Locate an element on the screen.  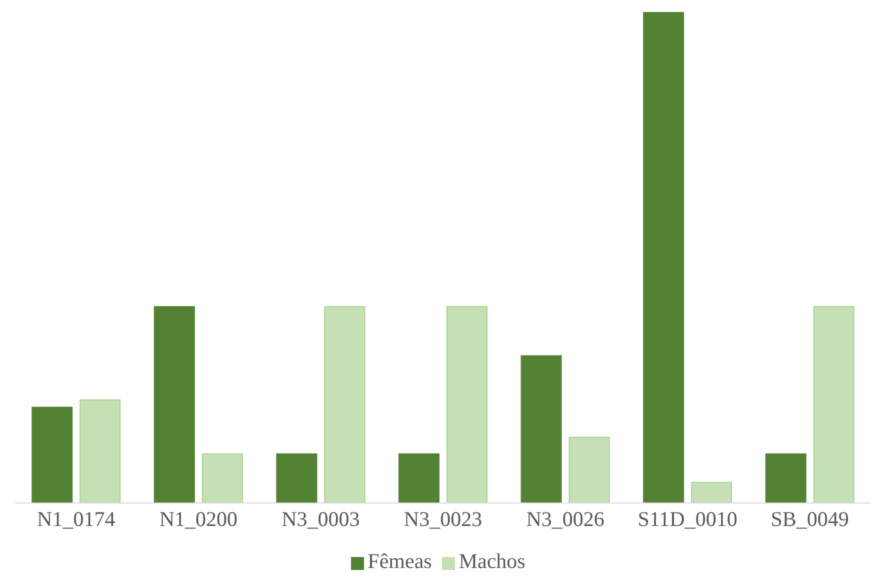
x-tick-label: N3_0003 is located at coordinates (321, 518).